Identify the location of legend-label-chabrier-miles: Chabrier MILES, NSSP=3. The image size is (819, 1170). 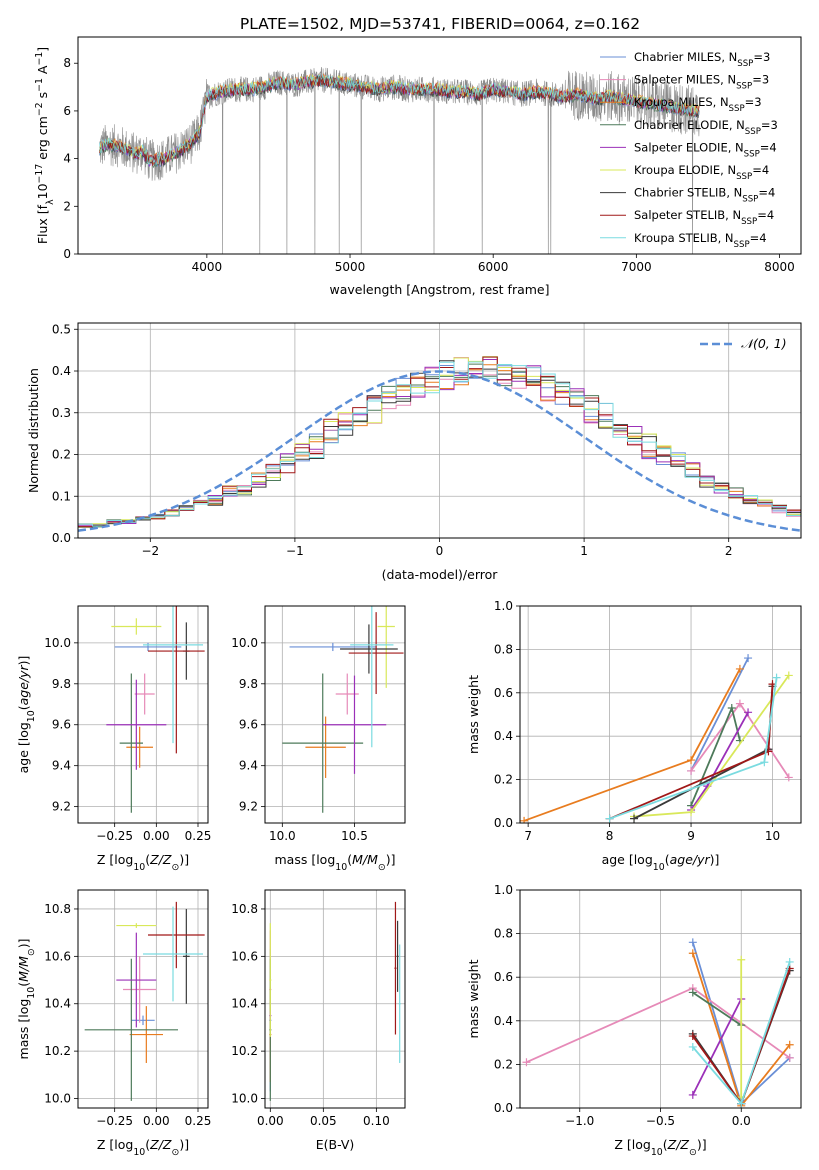
(702, 59).